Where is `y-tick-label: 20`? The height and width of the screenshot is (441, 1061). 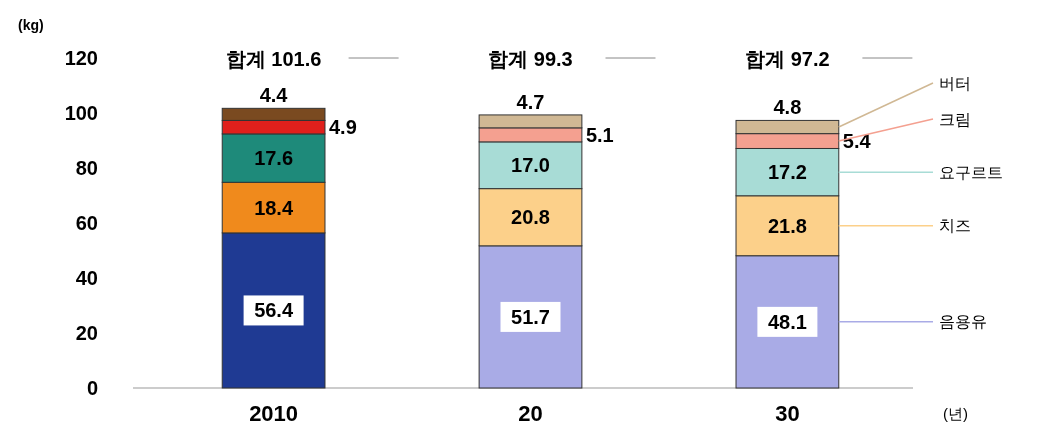 y-tick-label: 20 is located at coordinates (86, 333).